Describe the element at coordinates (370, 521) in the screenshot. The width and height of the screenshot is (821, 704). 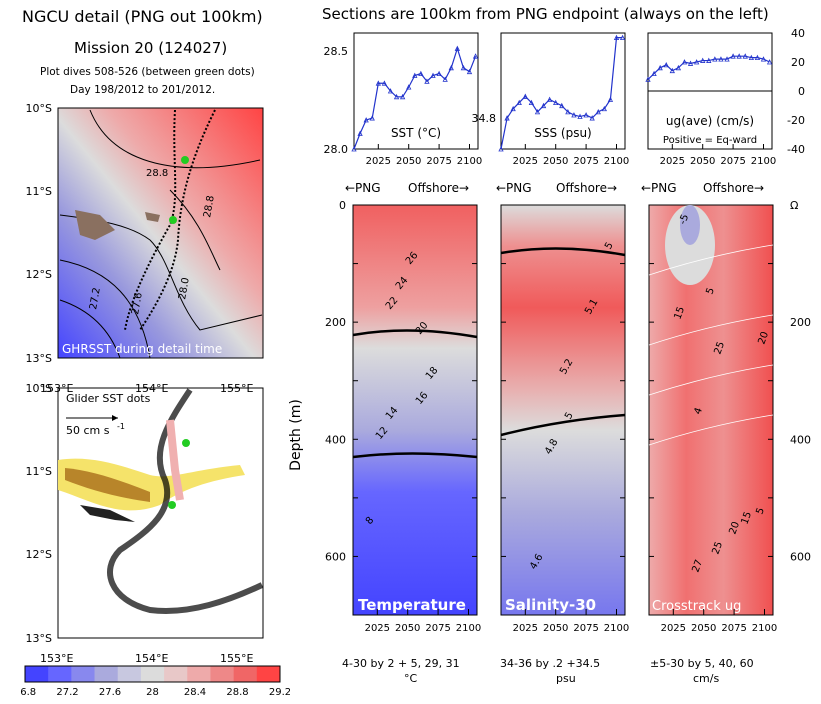
I see `contour-label: 8` at that location.